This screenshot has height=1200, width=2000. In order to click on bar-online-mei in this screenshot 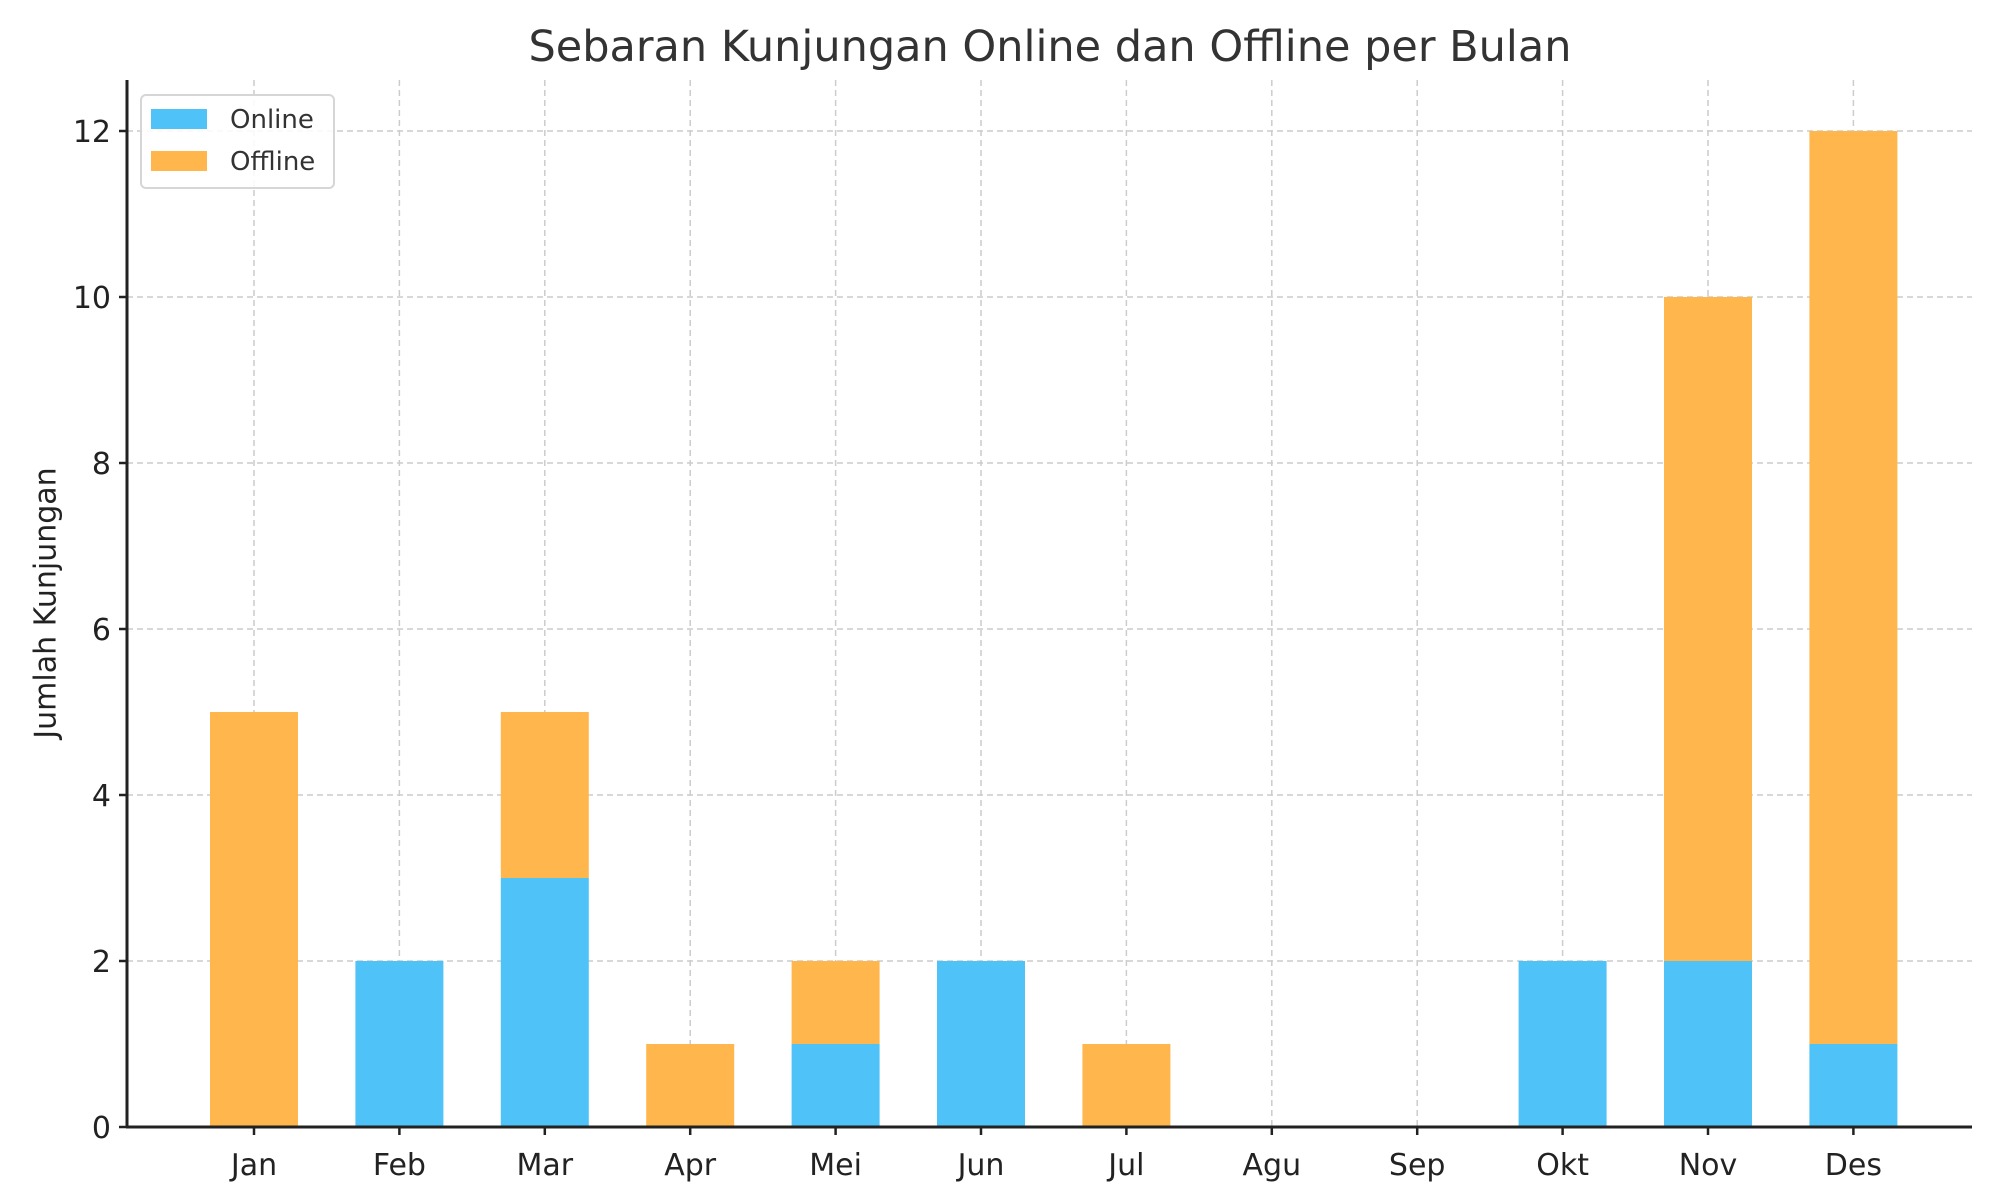, I will do `click(835, 1085)`.